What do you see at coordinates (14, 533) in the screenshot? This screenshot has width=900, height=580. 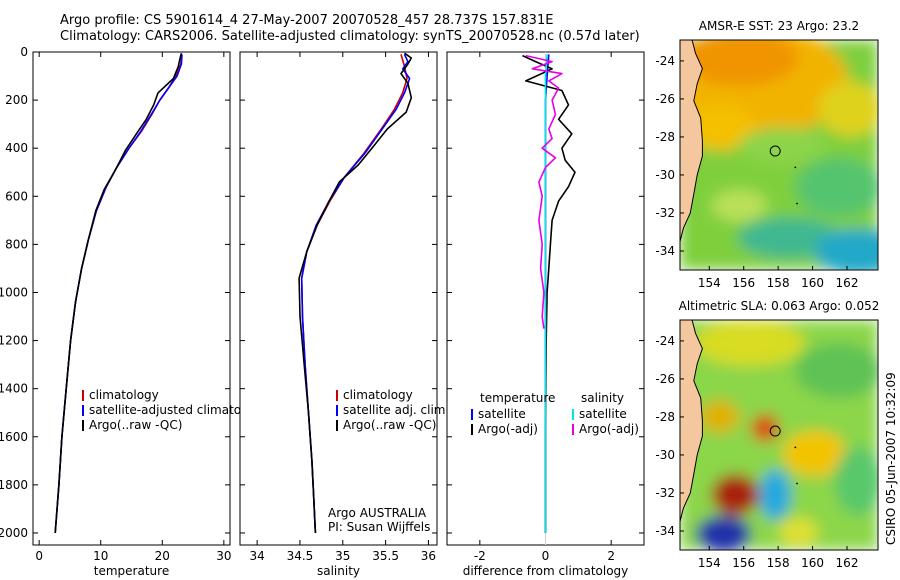 I see `y-tick-label: 2000` at bounding box center [14, 533].